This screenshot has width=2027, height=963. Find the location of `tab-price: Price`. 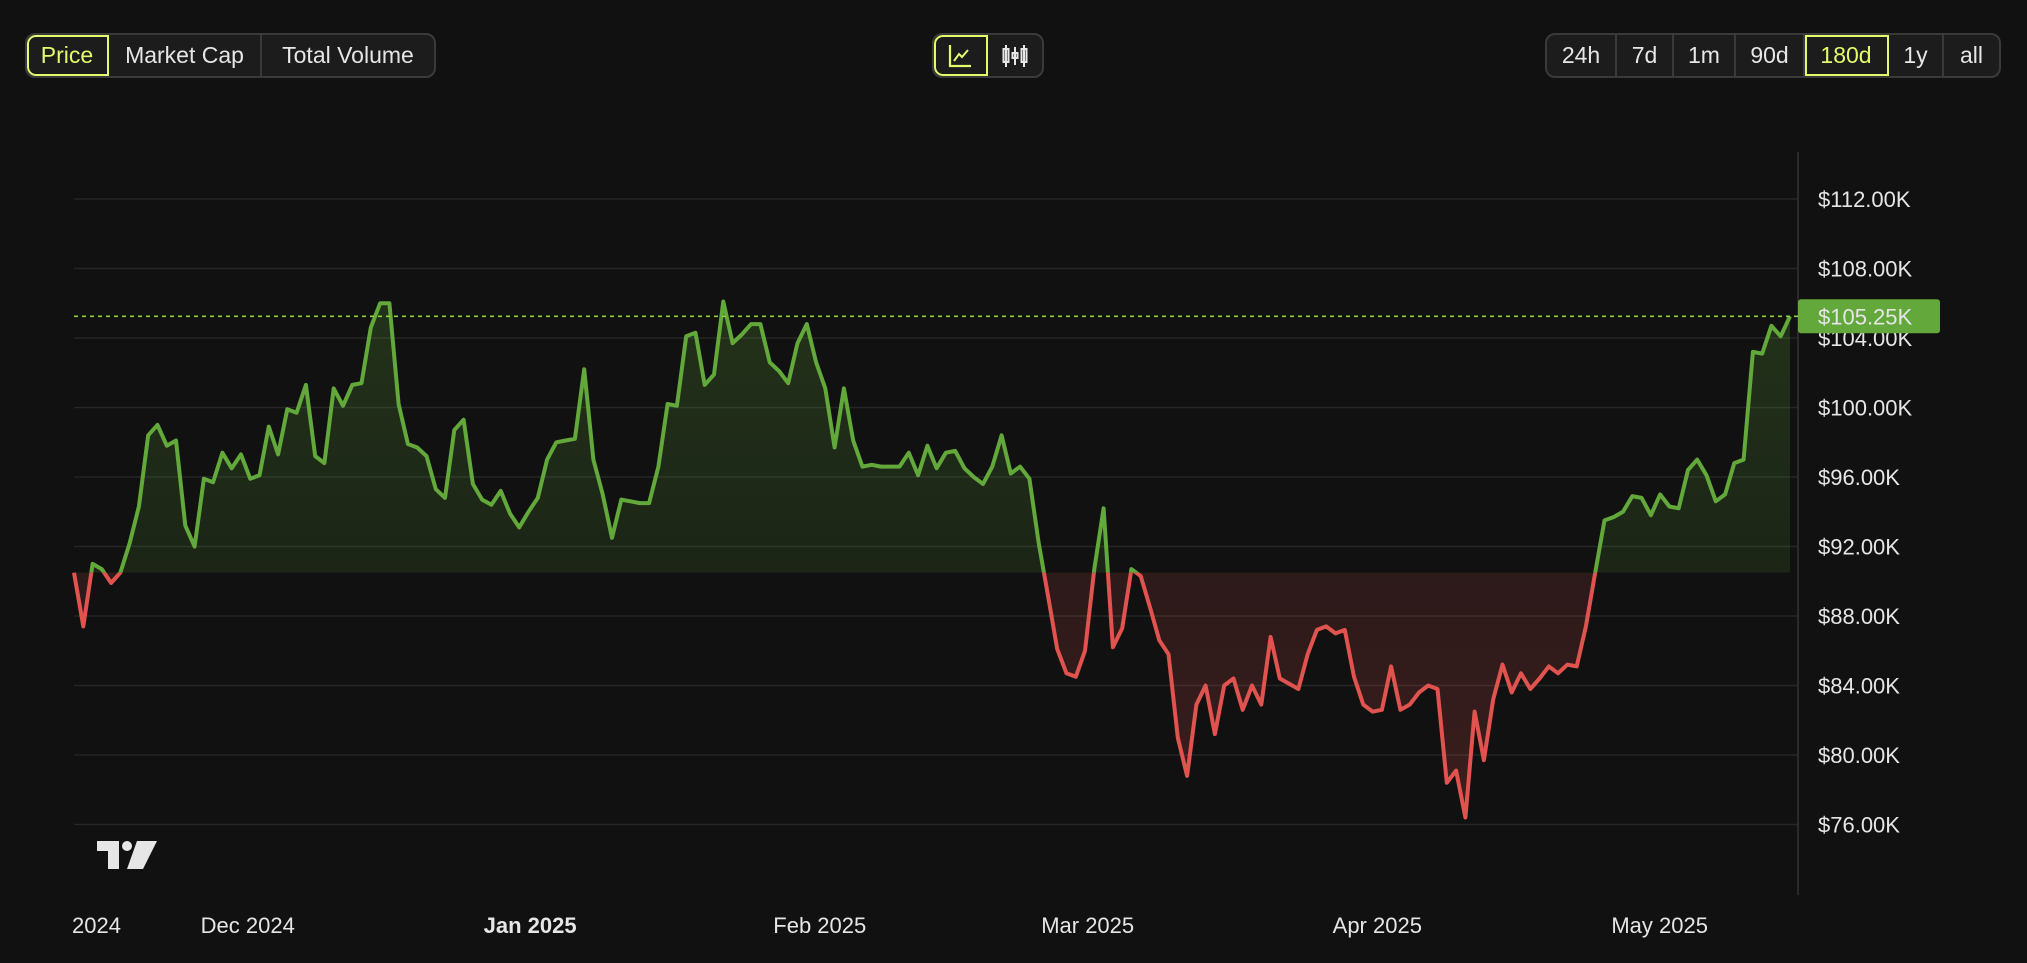

tab-price: Price is located at coordinates (68, 55).